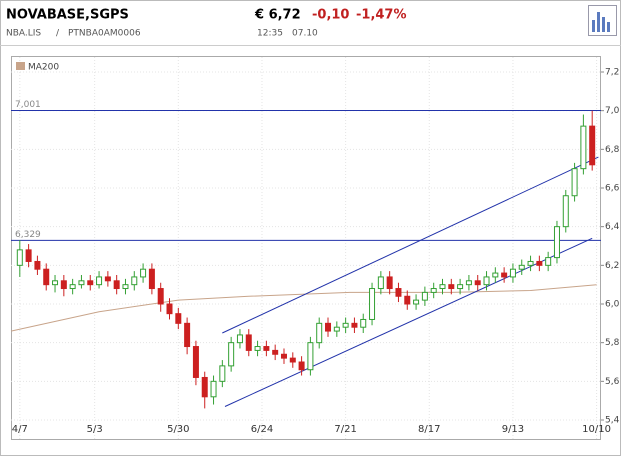  I want to click on y-tick-label: 6,0, so click(612, 305).